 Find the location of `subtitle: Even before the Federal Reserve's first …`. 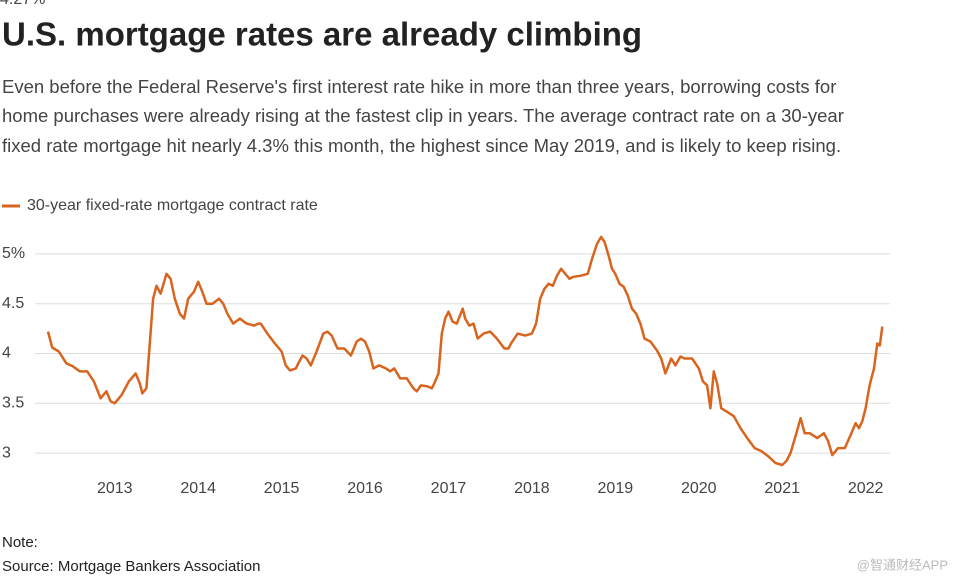

subtitle: Even before the Federal Reserve's first … is located at coordinates (419, 86).